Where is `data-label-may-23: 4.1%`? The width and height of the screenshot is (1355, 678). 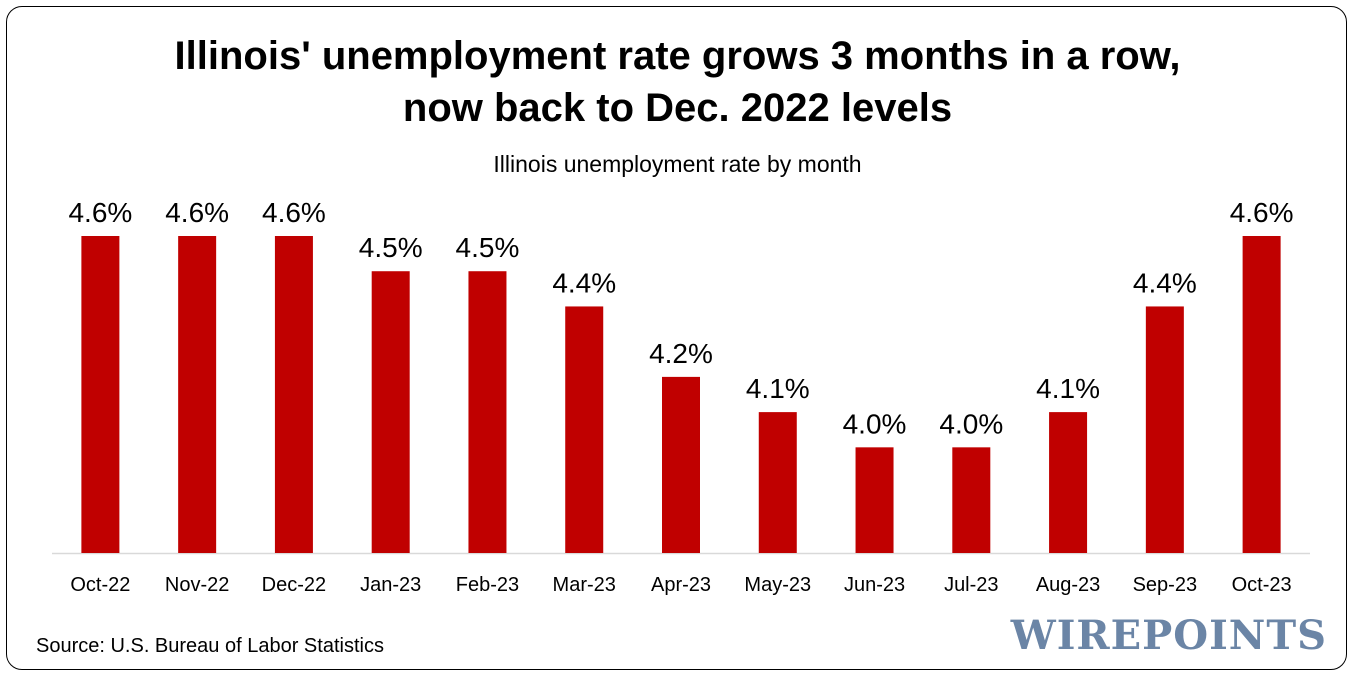 data-label-may-23: 4.1% is located at coordinates (778, 388).